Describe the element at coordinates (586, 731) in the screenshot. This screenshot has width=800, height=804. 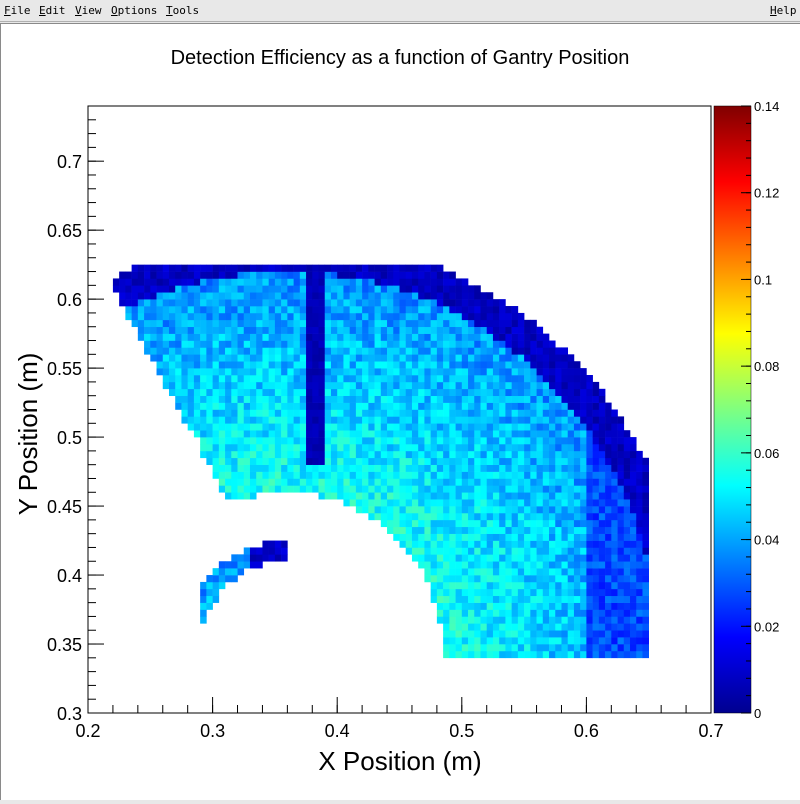
I see `x-tick-label: 0.6` at that location.